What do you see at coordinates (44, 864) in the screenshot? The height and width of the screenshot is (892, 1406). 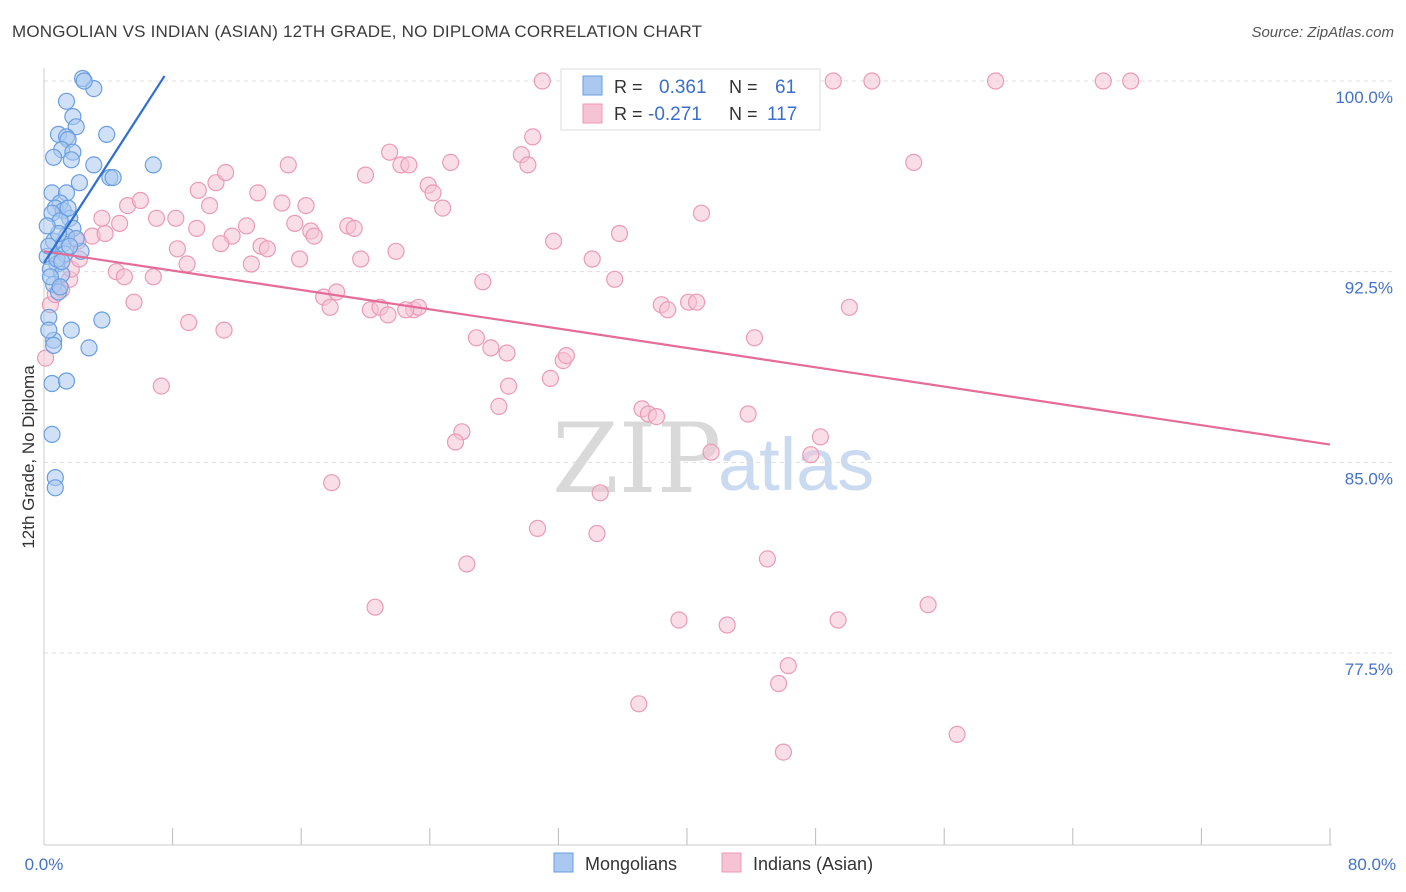 I see `x-tick-label-left: 0.0%` at bounding box center [44, 864].